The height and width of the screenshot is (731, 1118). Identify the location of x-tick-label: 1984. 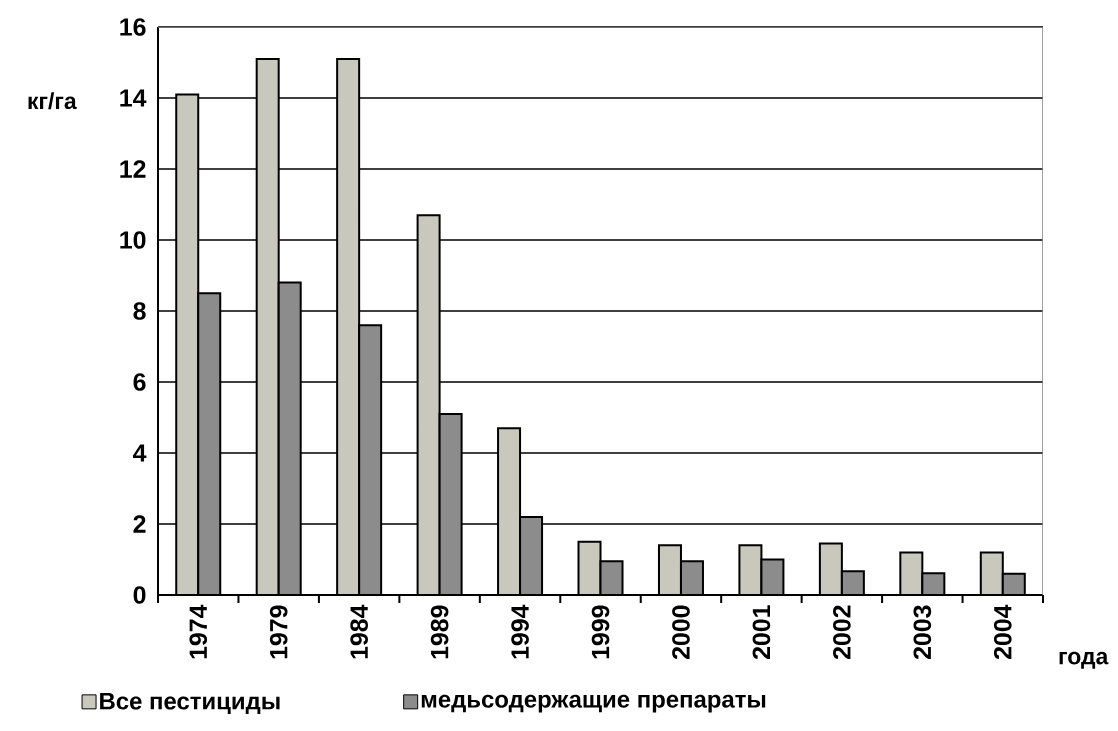
(359, 631).